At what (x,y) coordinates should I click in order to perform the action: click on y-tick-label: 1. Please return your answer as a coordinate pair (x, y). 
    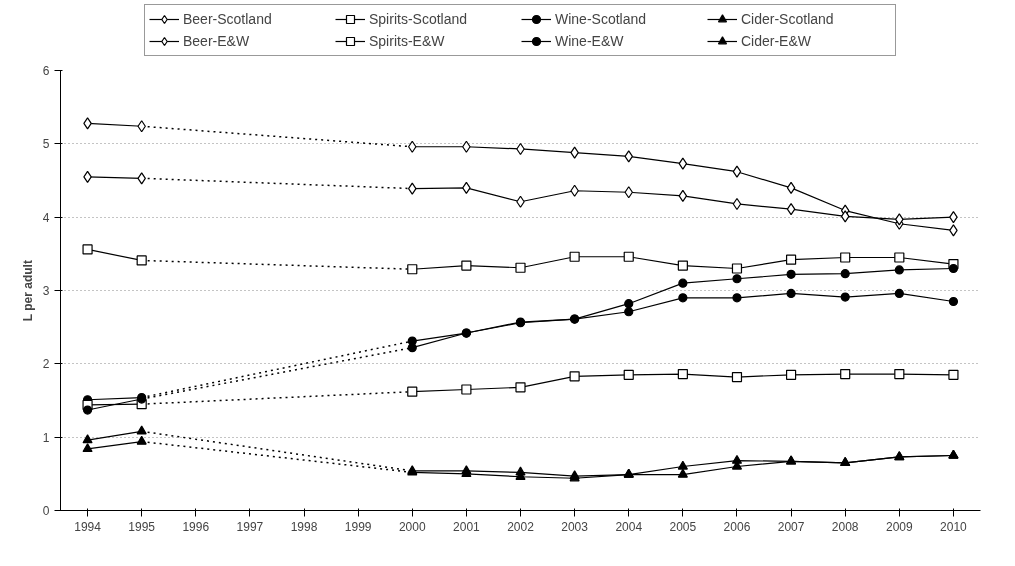
    Looking at the image, I should click on (46, 437).